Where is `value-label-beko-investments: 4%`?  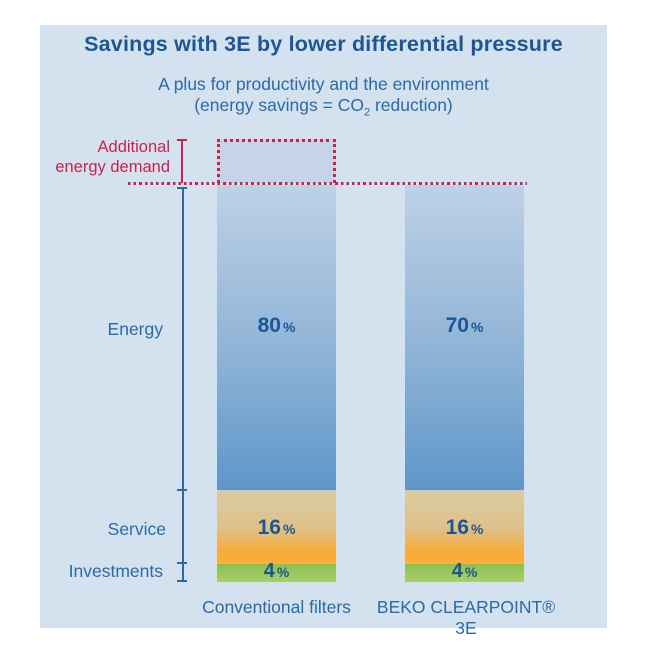
value-label-beko-investments: 4% is located at coordinates (464, 572).